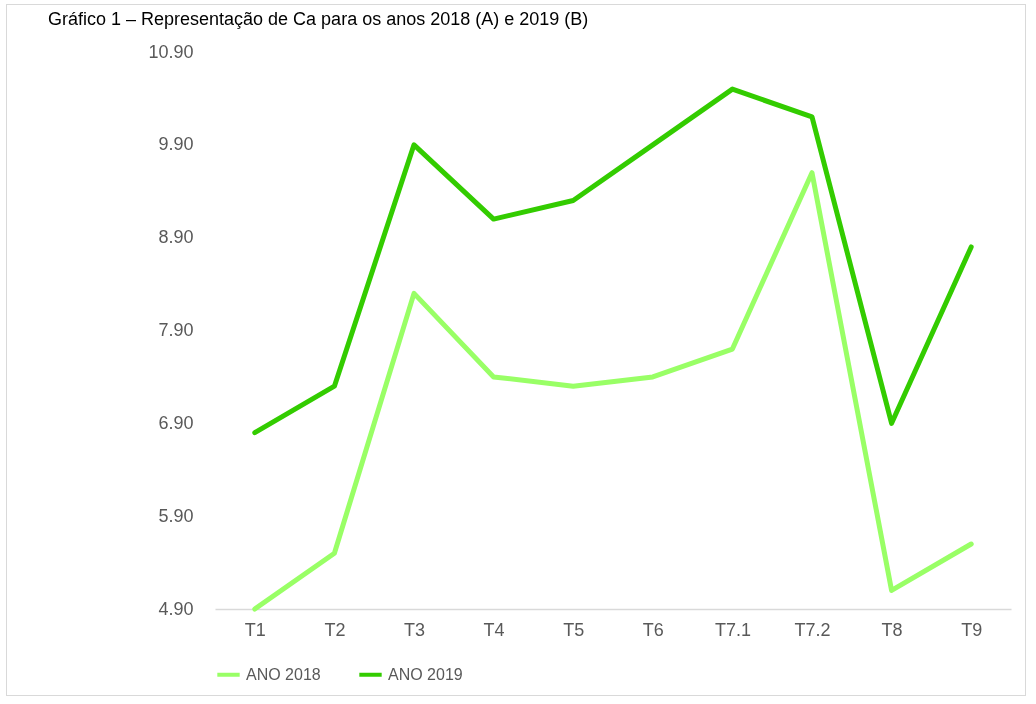 The image size is (1036, 704). Describe the element at coordinates (176, 515) in the screenshot. I see `y-tick-label: 5.90` at that location.